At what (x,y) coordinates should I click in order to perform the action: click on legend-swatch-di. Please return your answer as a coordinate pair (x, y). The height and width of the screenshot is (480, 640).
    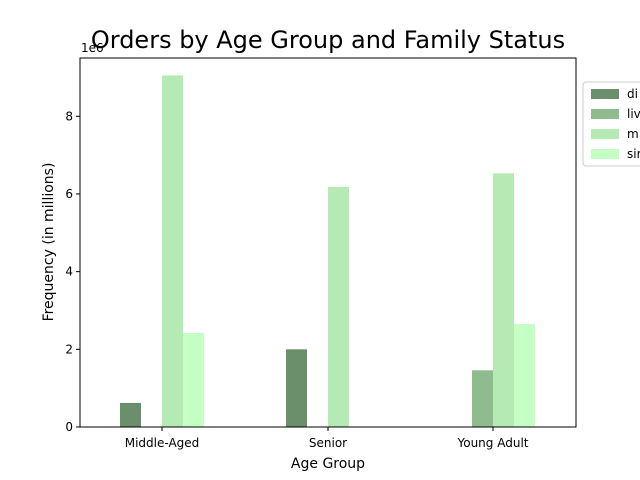
    Looking at the image, I should click on (605, 94).